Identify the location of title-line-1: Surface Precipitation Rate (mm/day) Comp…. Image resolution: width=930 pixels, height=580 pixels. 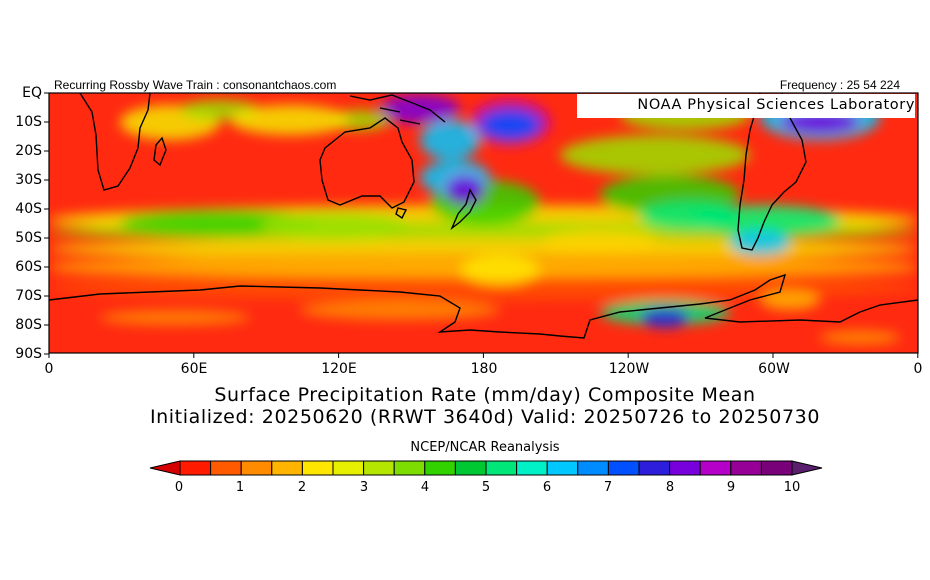
(485, 395).